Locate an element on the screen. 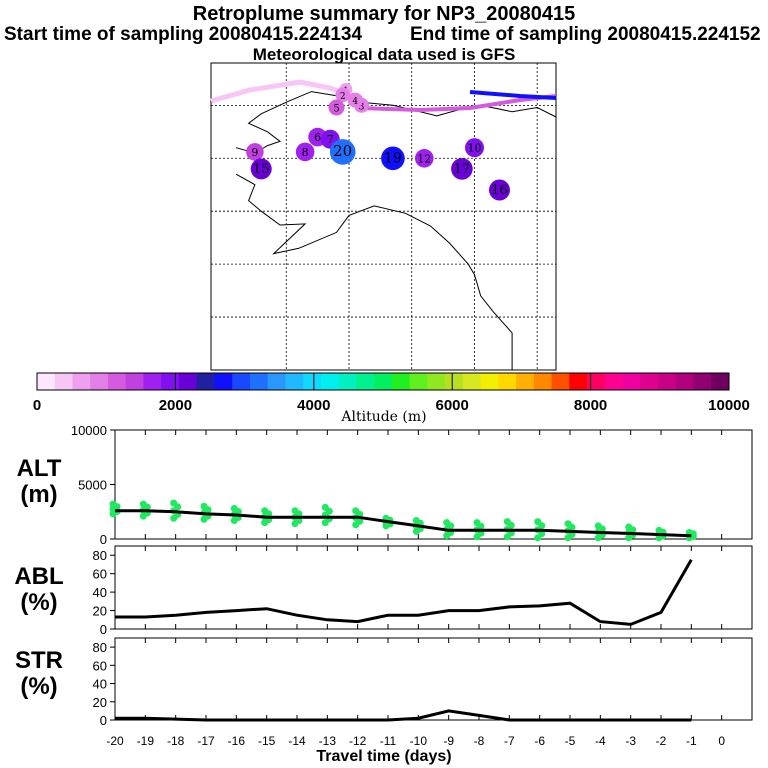 This screenshot has width=768, height=768. x-tick-label: -15 is located at coordinates (267, 741).